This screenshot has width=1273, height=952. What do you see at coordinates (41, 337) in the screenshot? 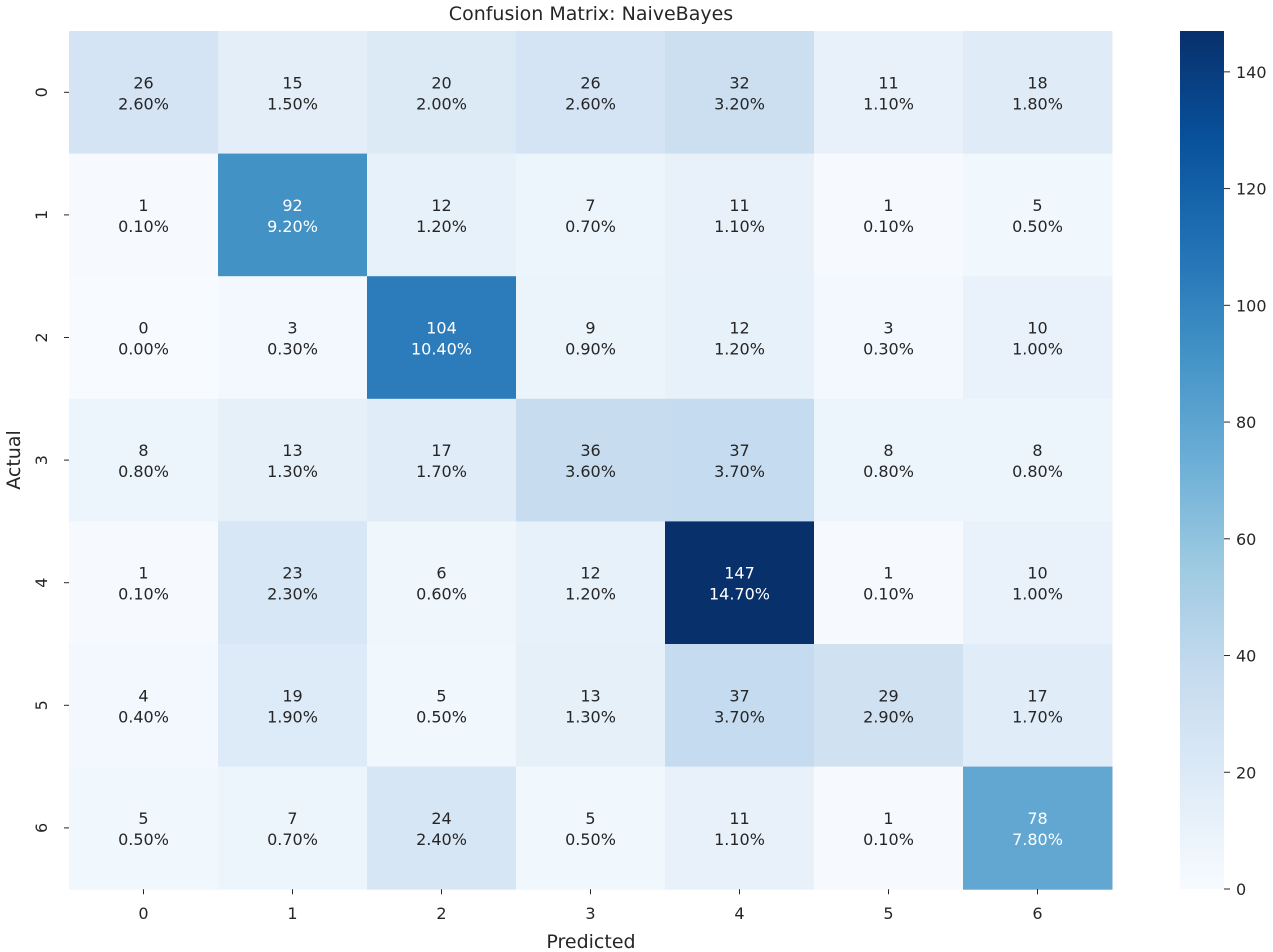
I see `y-tick-label: 2` at bounding box center [41, 337].